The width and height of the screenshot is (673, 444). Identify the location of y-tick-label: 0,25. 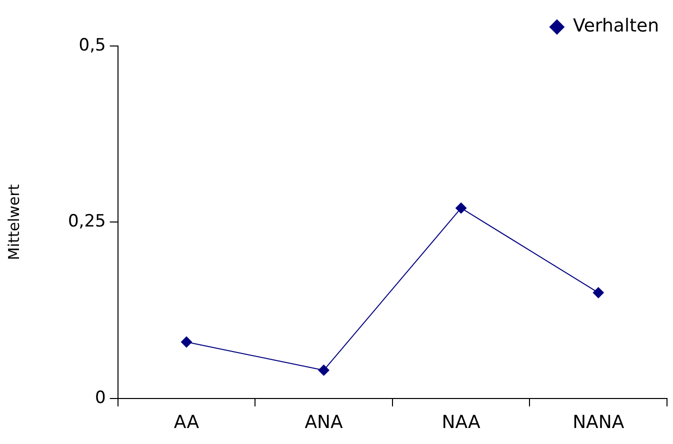
(87, 222).